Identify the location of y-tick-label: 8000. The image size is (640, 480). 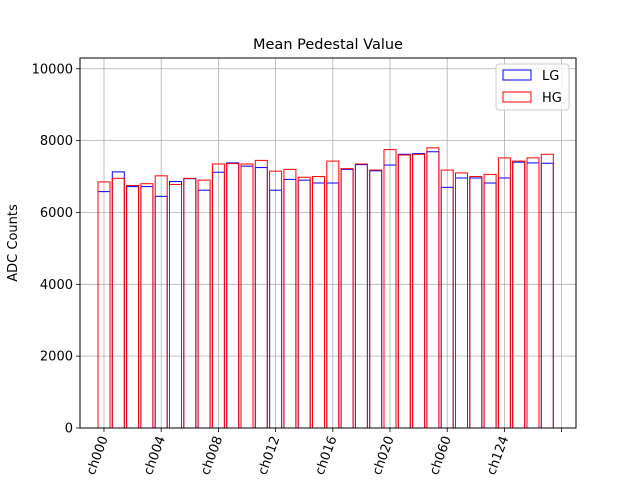
(56, 141).